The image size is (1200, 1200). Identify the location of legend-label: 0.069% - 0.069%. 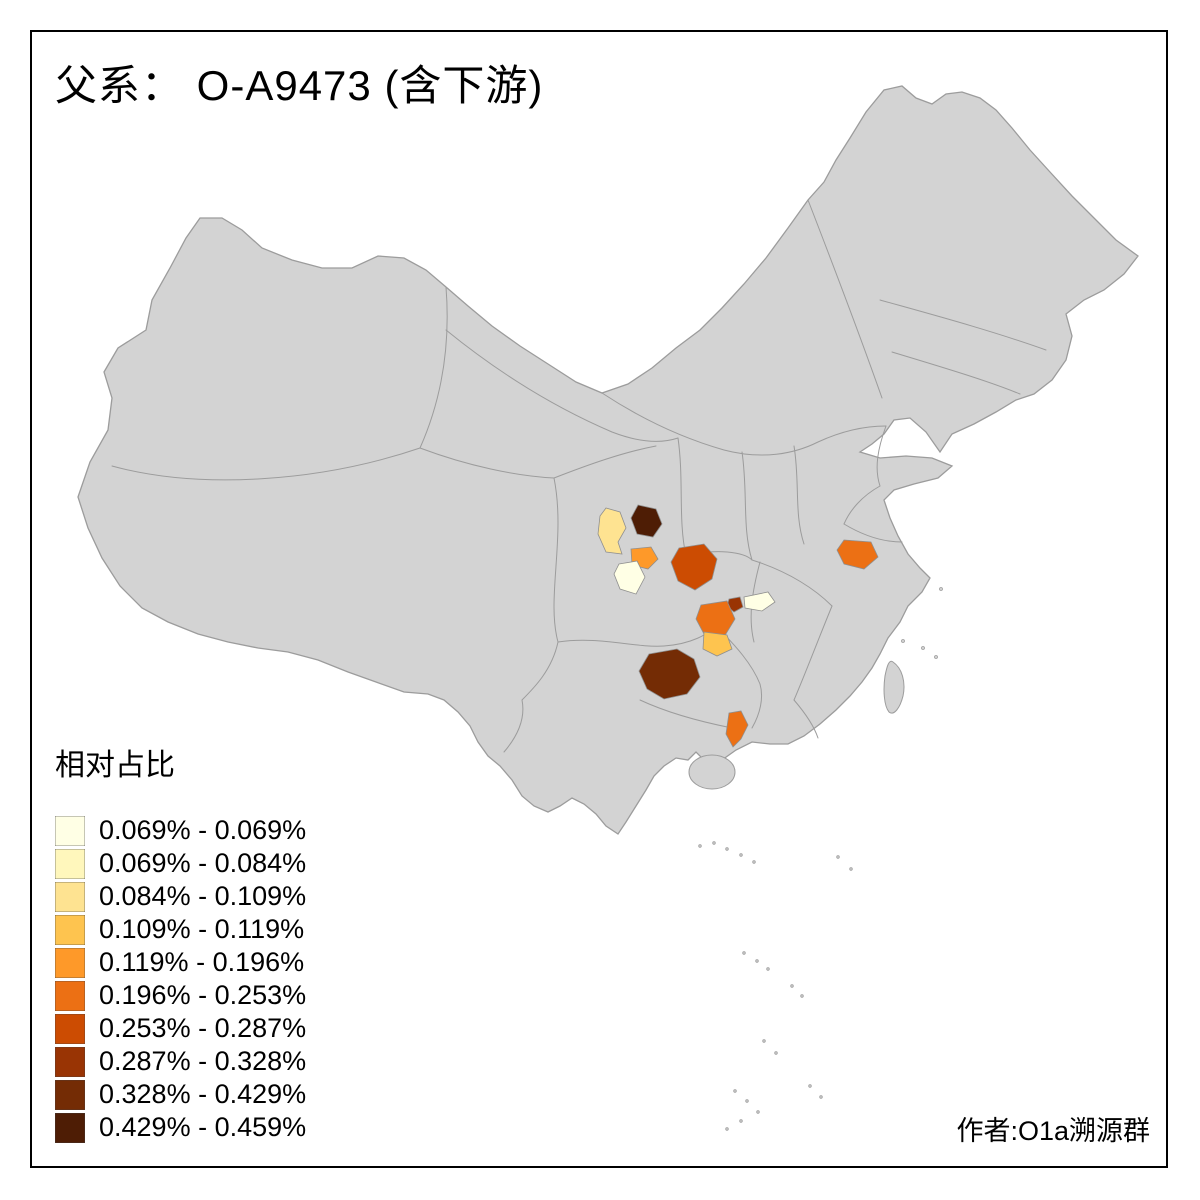
(203, 830).